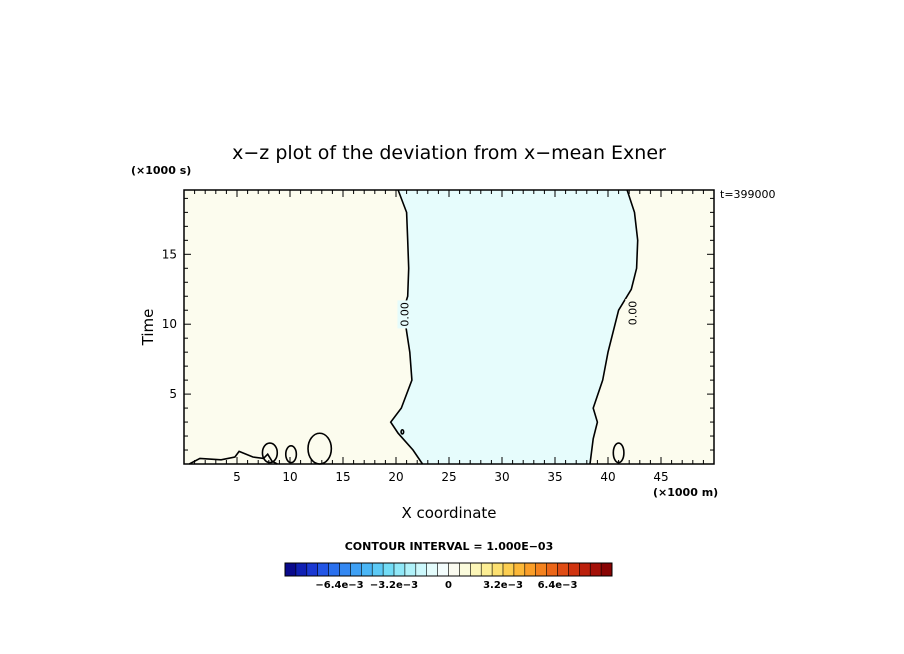 The height and width of the screenshot is (654, 904). What do you see at coordinates (161, 170) in the screenshot?
I see `y-unit-label: (×1000 s)` at bounding box center [161, 170].